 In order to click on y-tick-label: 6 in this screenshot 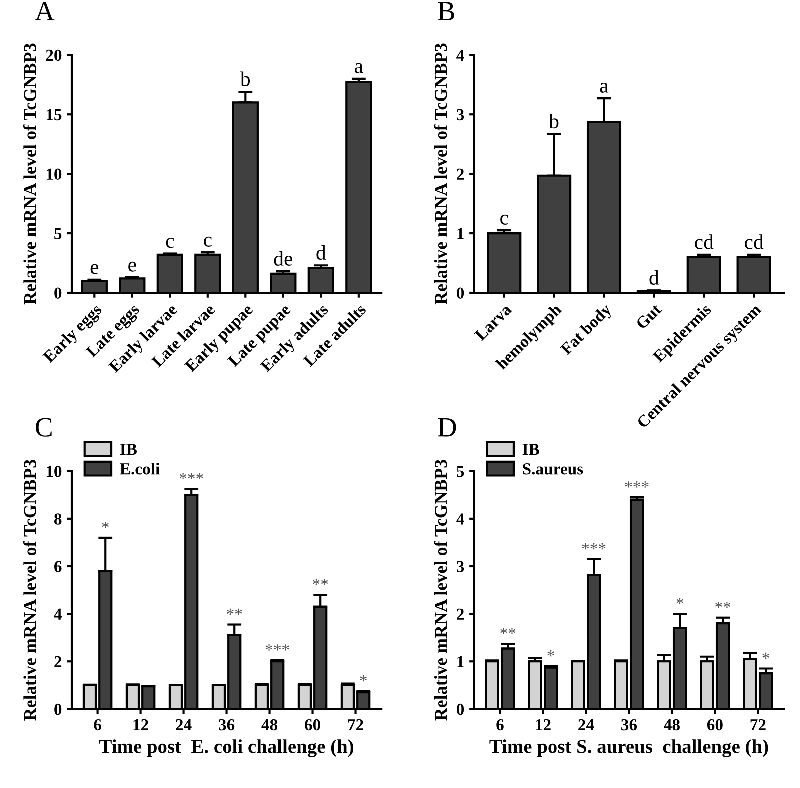, I will do `click(58, 566)`.